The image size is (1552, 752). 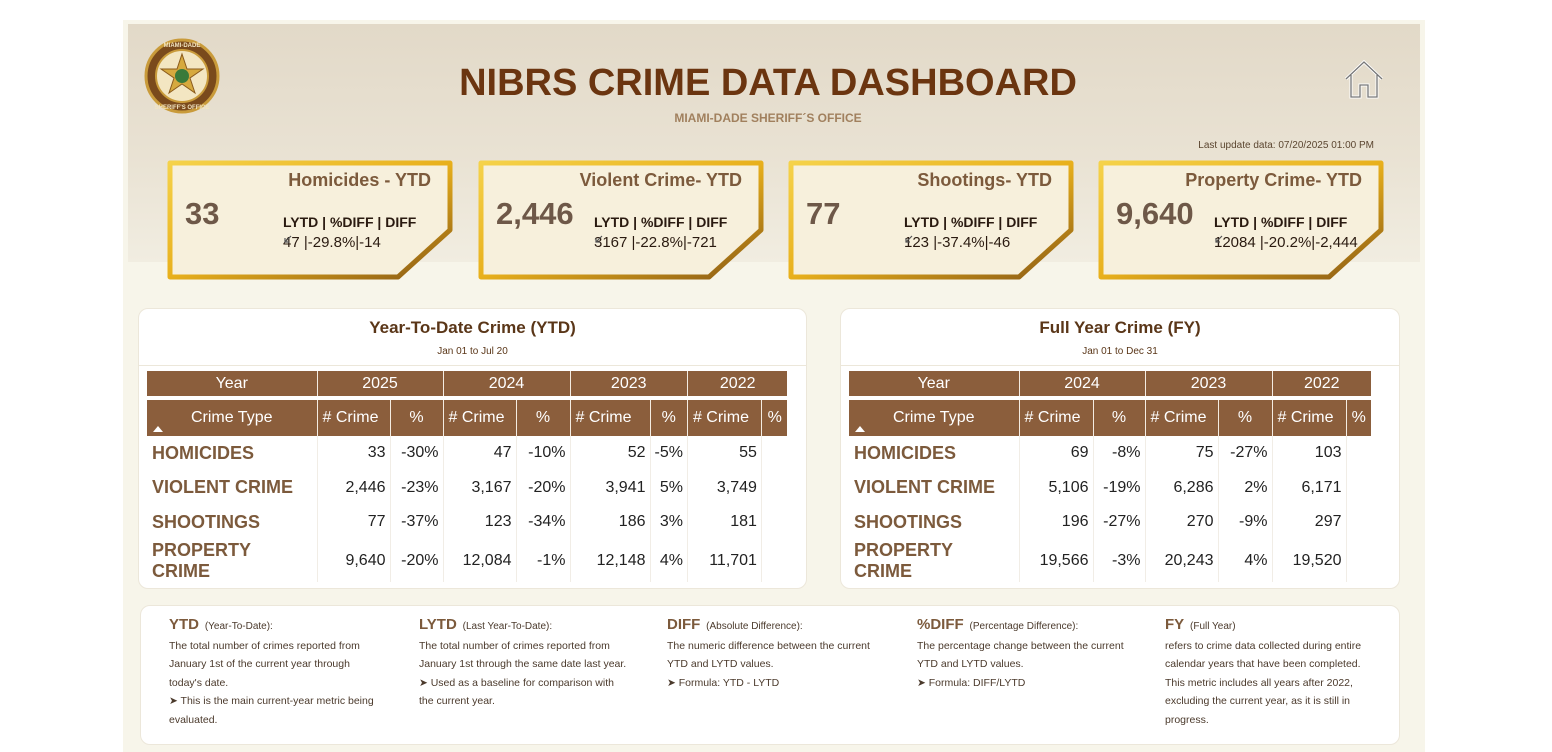 What do you see at coordinates (274, 626) in the screenshot?
I see `definition-heading: YTD (Year-To-Date):` at bounding box center [274, 626].